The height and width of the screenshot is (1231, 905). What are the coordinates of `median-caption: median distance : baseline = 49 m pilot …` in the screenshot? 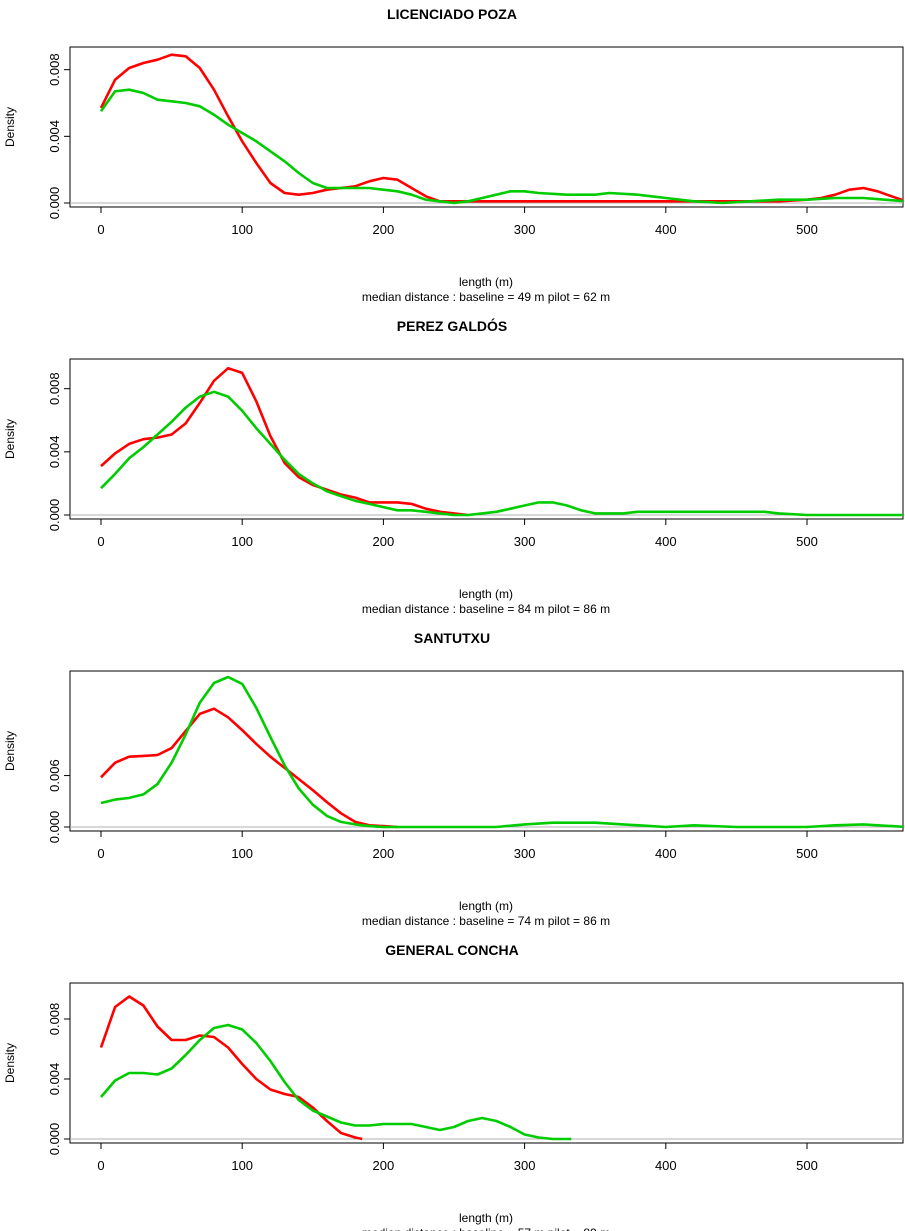 It's located at (486, 297).